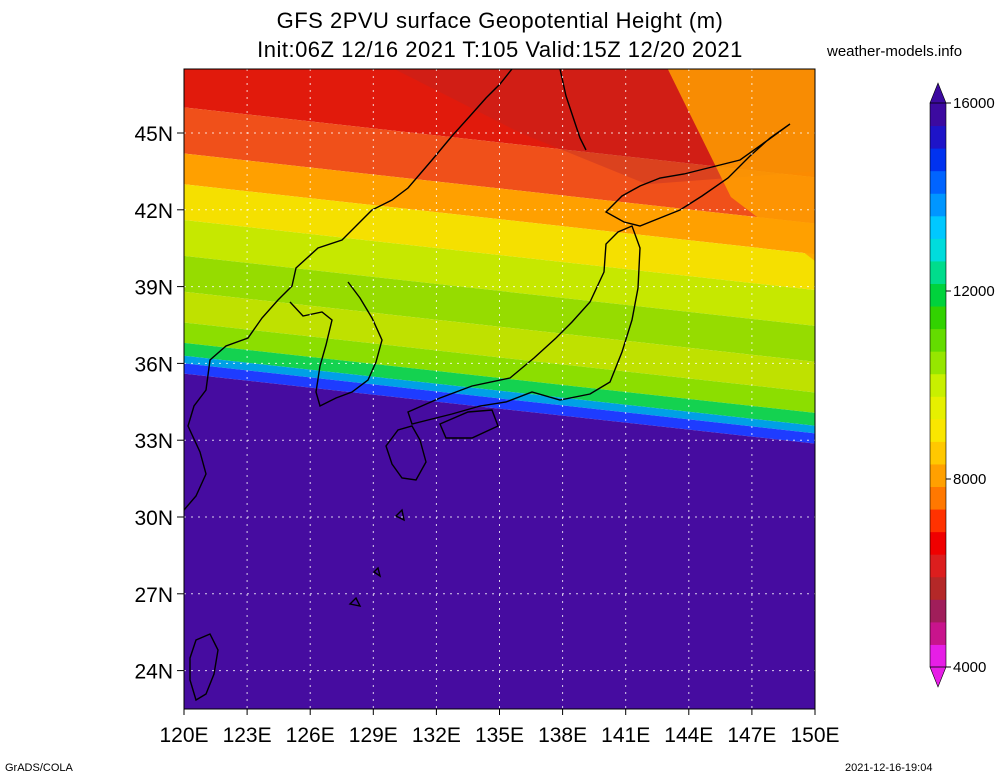 This screenshot has width=1000, height=779. I want to click on coastline-sakhalin, so click(573, 110).